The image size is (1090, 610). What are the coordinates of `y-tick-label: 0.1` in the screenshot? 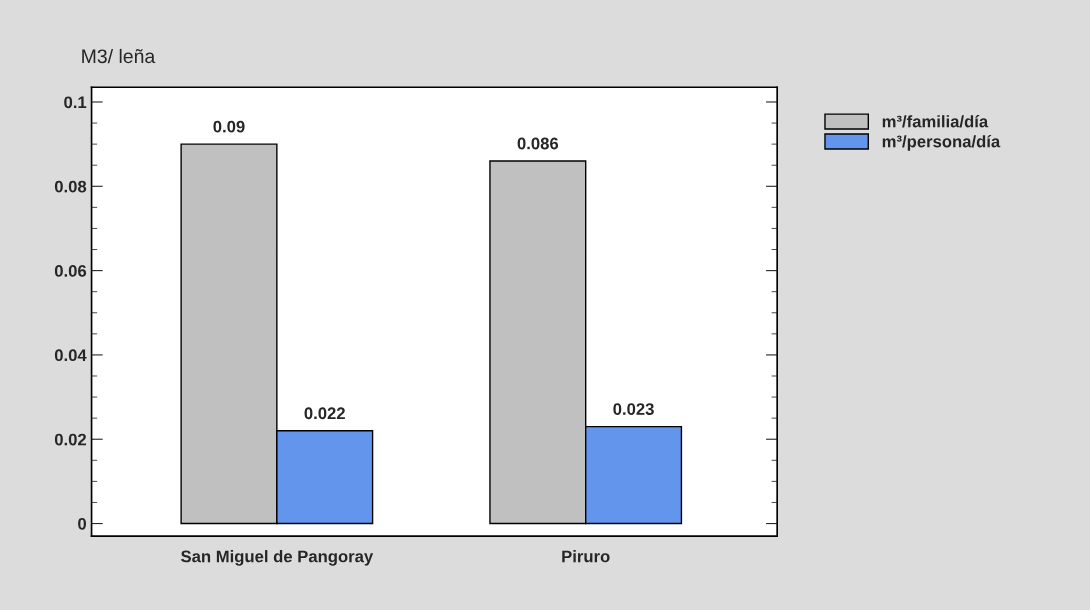 It's located at (75, 102).